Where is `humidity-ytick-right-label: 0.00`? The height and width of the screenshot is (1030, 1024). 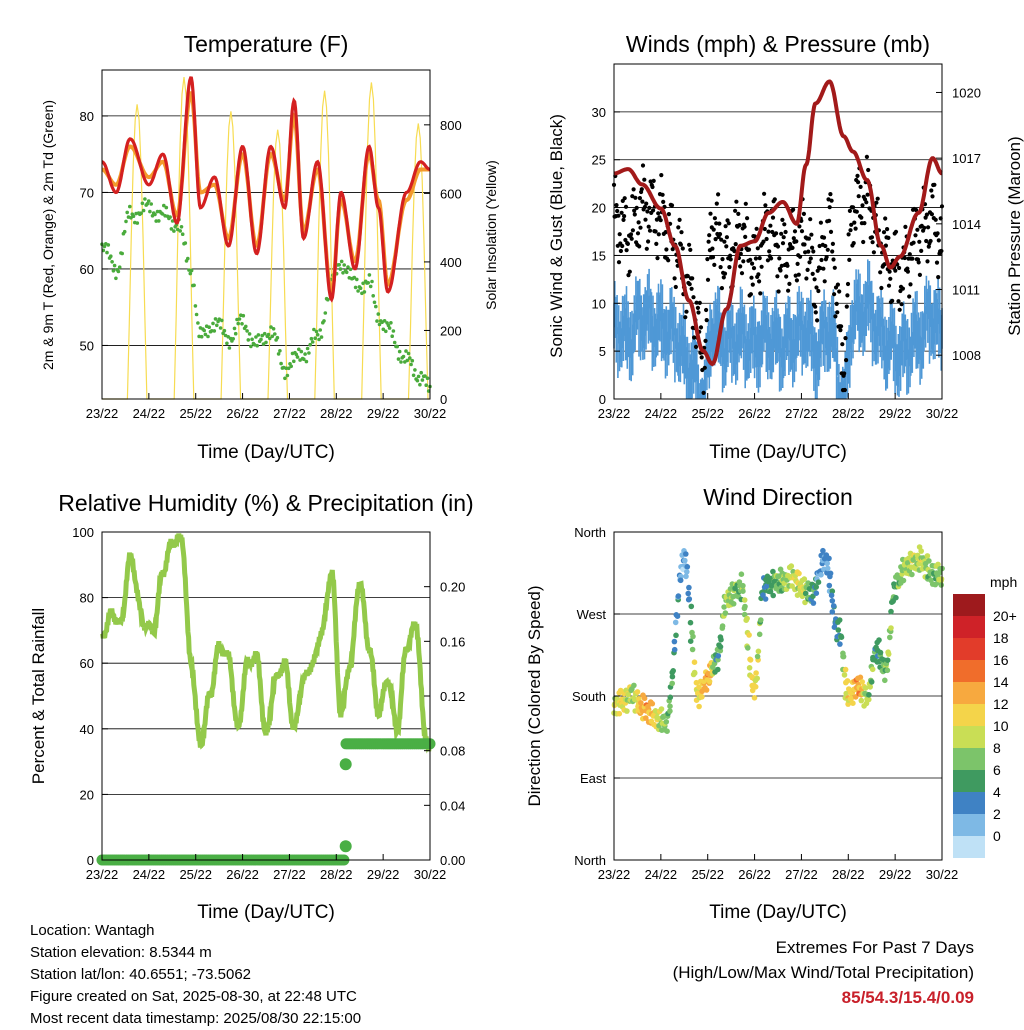 humidity-ytick-right-label: 0.00 is located at coordinates (452, 860).